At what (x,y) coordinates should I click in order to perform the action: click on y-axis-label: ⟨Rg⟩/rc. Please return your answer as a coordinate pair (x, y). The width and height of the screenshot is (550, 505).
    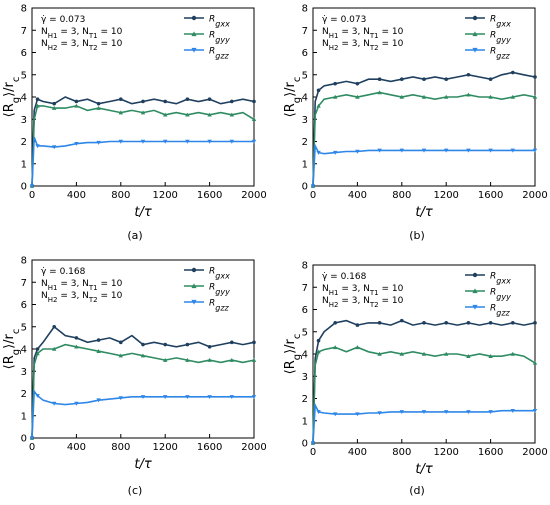
    Looking at the image, I should click on (12, 97).